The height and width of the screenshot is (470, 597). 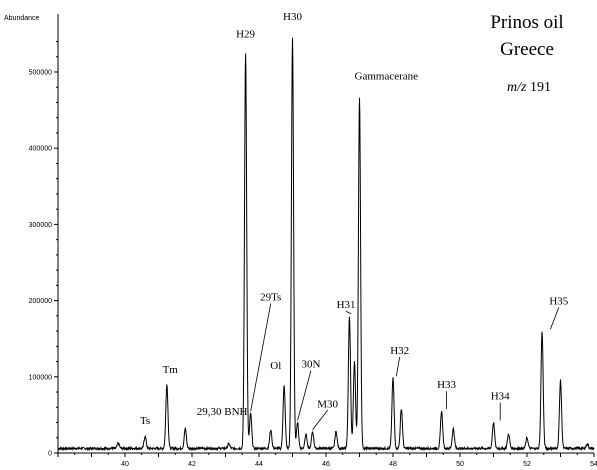 What do you see at coordinates (40, 301) in the screenshot?
I see `y-tick-label: 200000` at bounding box center [40, 301].